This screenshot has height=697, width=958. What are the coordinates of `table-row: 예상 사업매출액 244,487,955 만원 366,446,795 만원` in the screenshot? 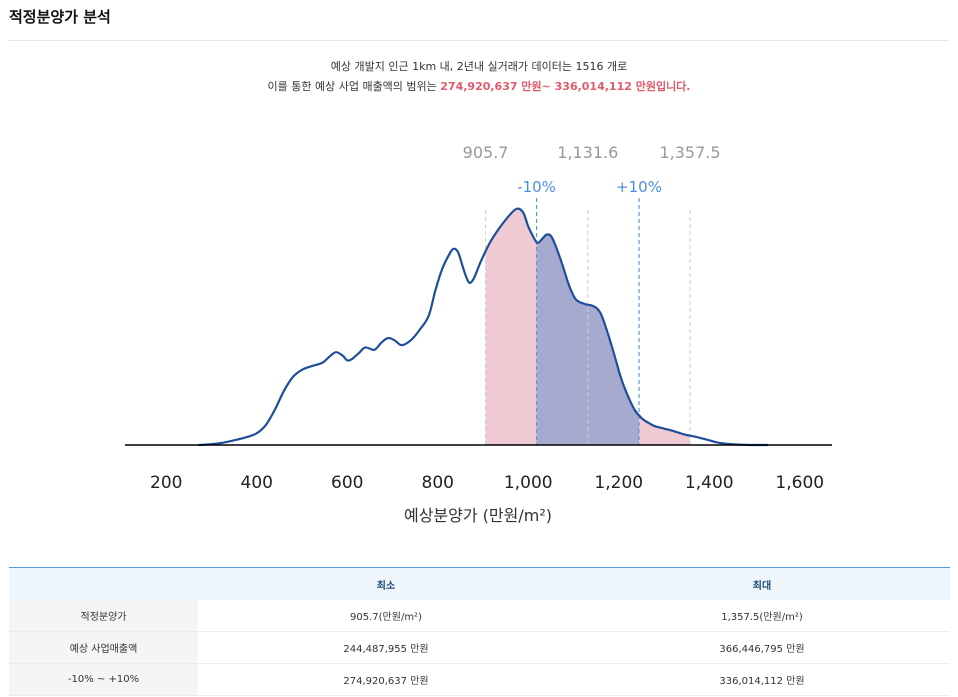 It's located at (479, 647).